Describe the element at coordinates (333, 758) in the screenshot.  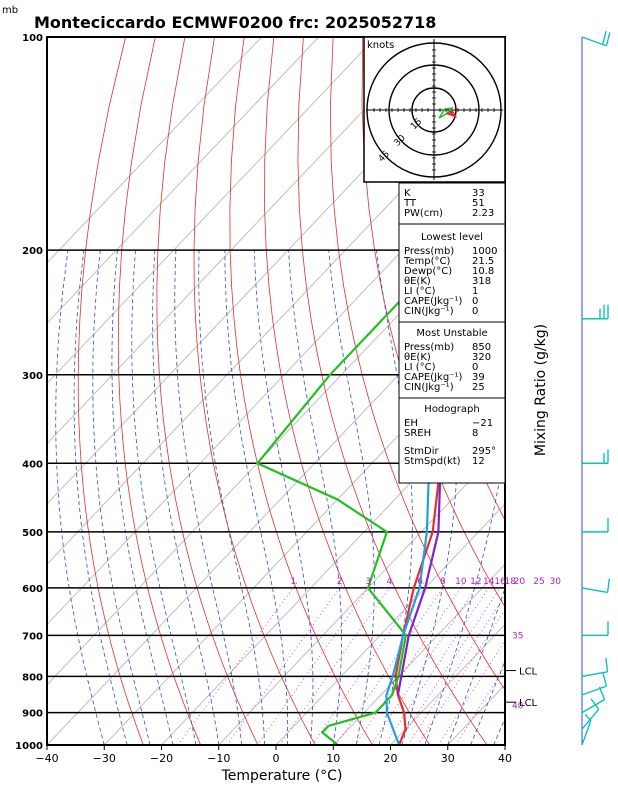
I see `x-tick-label: 10` at that location.